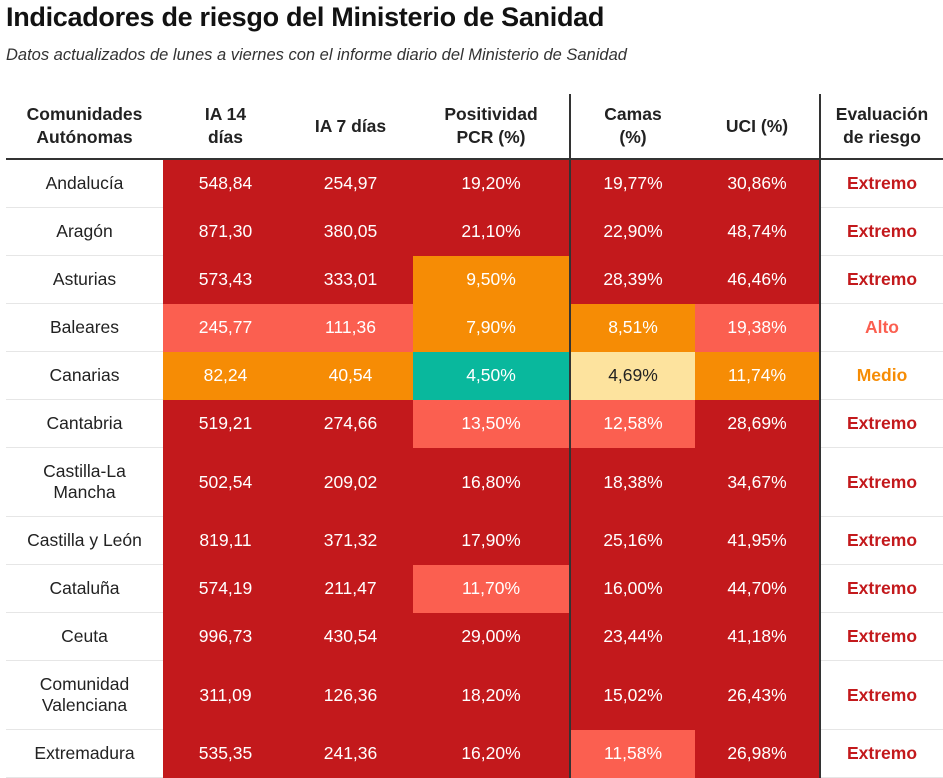 This screenshot has width=943, height=778. Describe the element at coordinates (84, 137) in the screenshot. I see `header-comunidades-line: Autónomas` at that location.